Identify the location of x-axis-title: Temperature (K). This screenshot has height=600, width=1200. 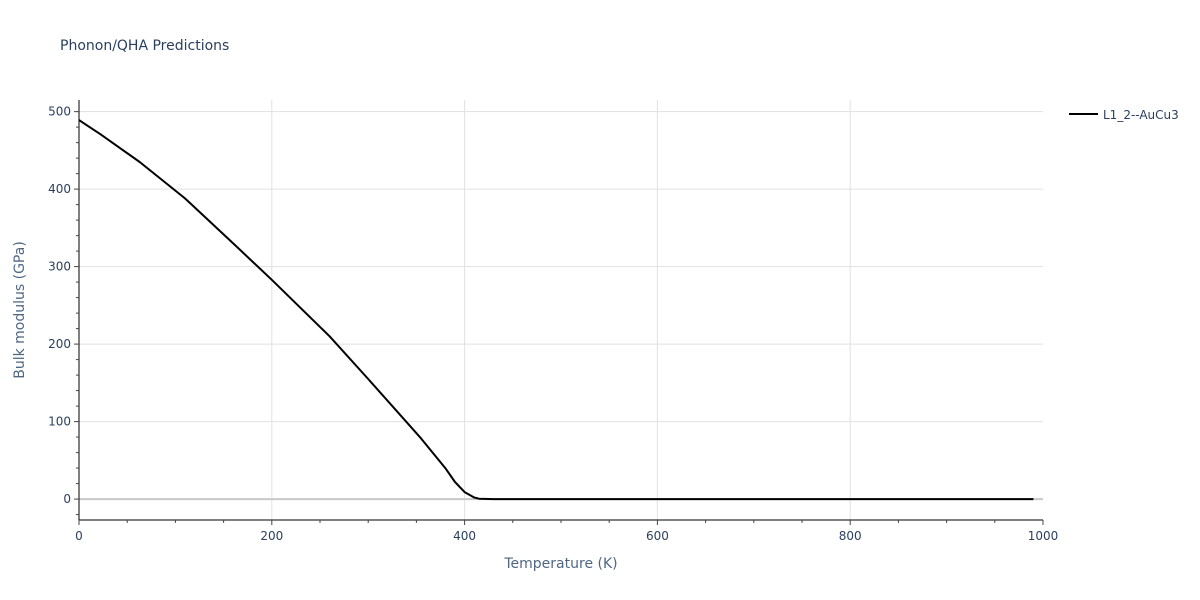
(560, 564).